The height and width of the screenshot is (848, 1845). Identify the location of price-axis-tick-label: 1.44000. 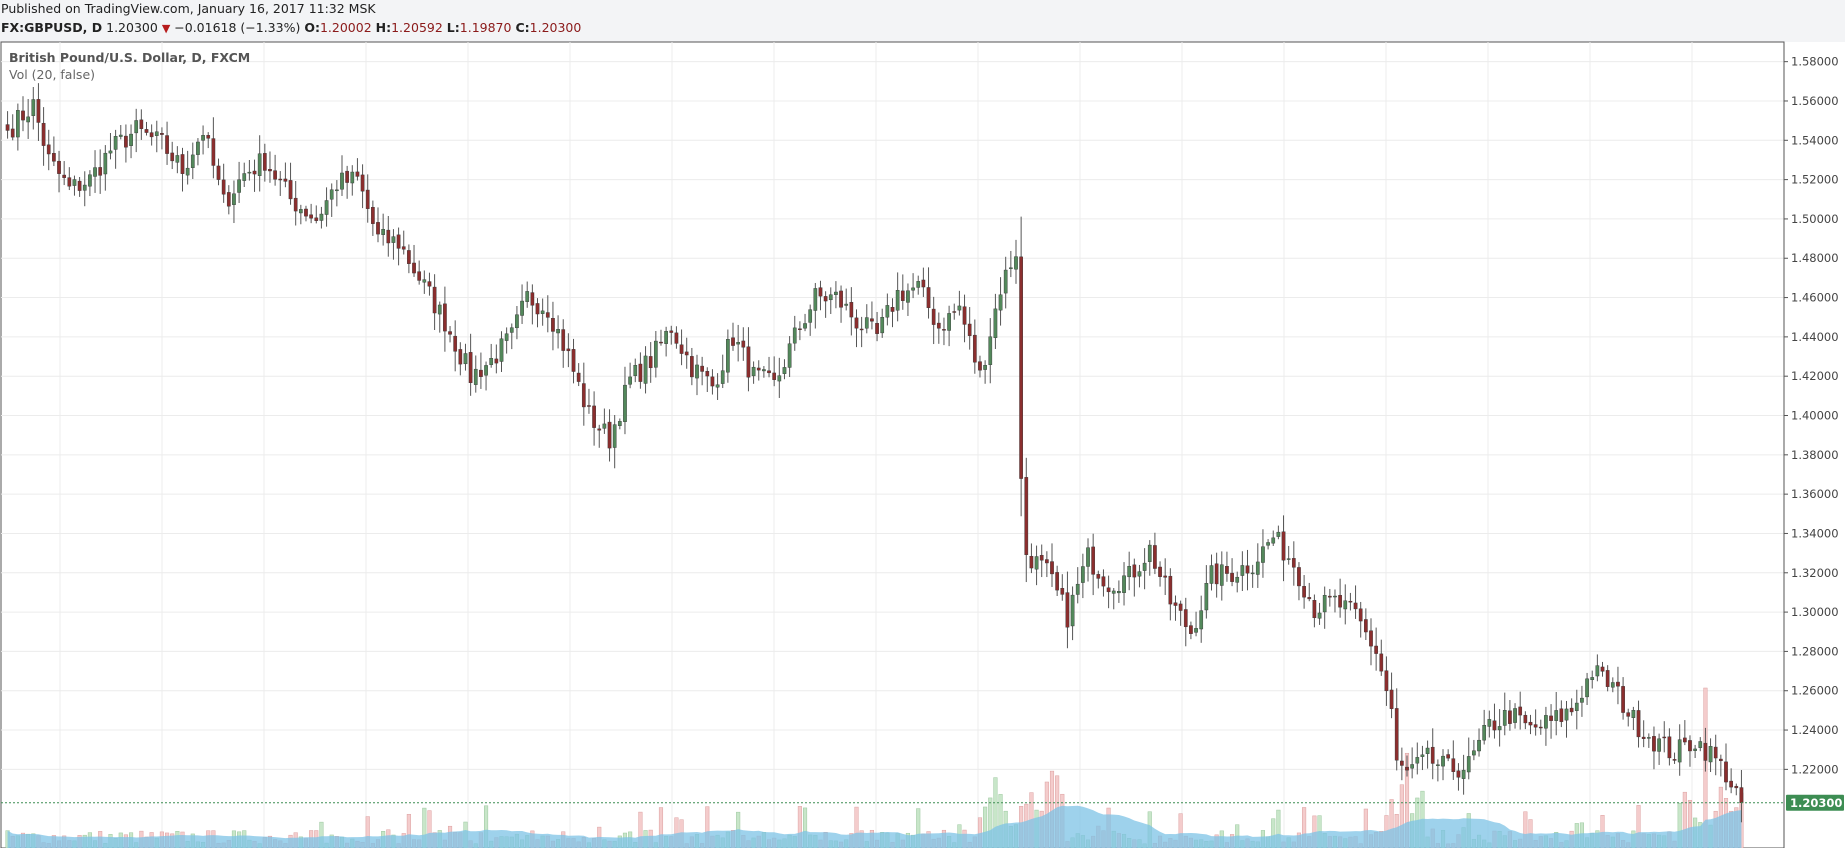
(1815, 337).